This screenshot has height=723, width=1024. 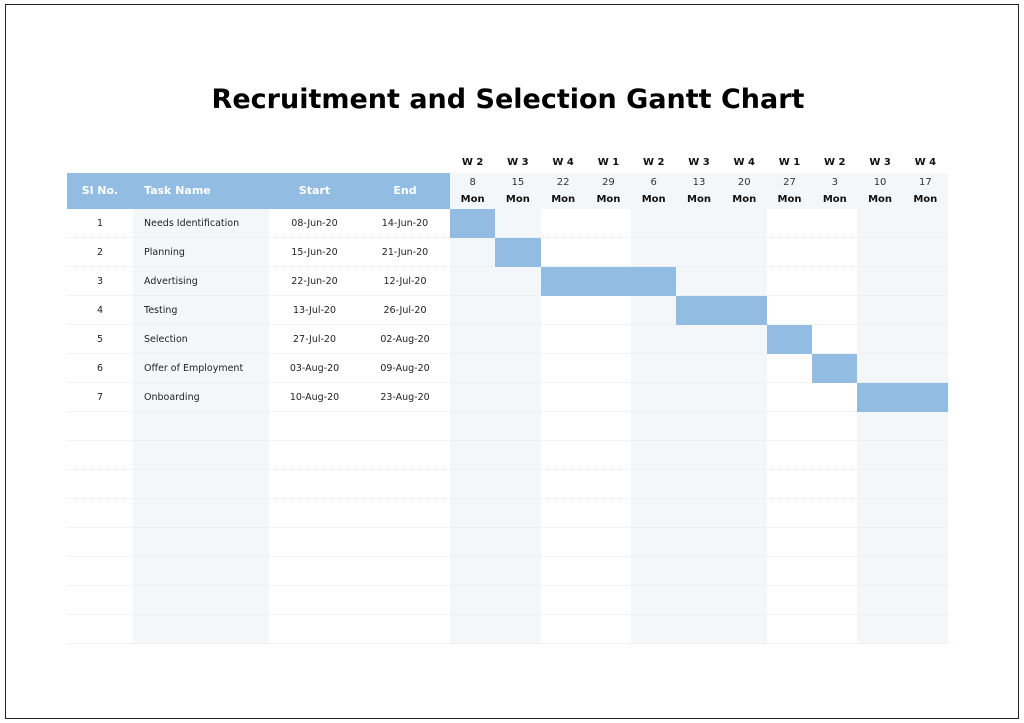 I want to click on table-row: 1 Needs Identification 08-Jun-20 14-Jun-20, so click(x=507, y=223).